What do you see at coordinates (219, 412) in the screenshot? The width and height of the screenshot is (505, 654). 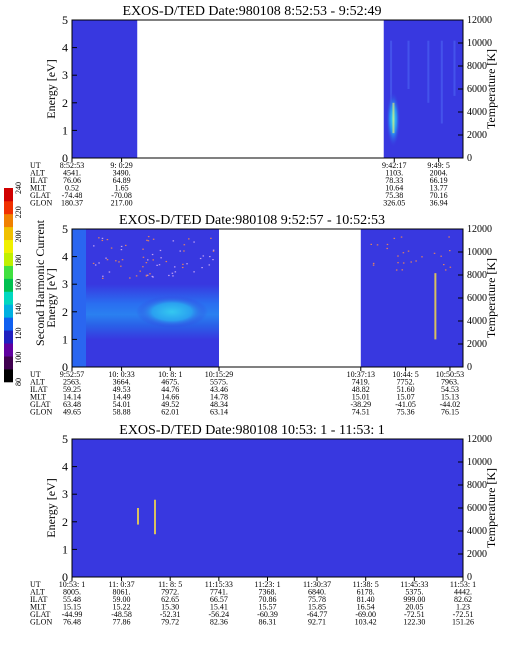 I see `table-cell: 63.14` at bounding box center [219, 412].